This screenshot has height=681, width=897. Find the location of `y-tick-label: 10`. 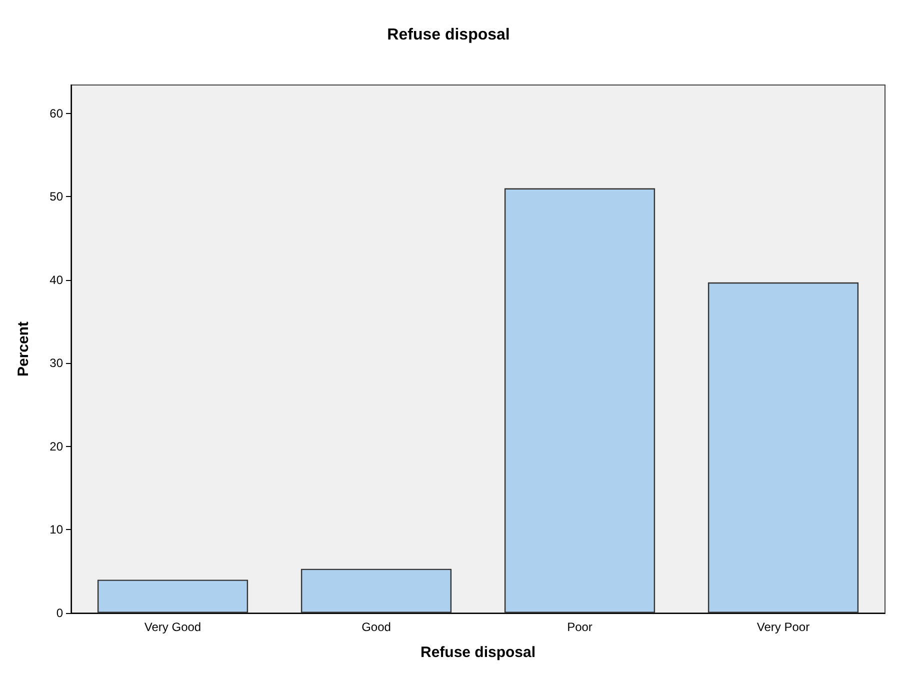

y-tick-label: 10 is located at coordinates (57, 529).